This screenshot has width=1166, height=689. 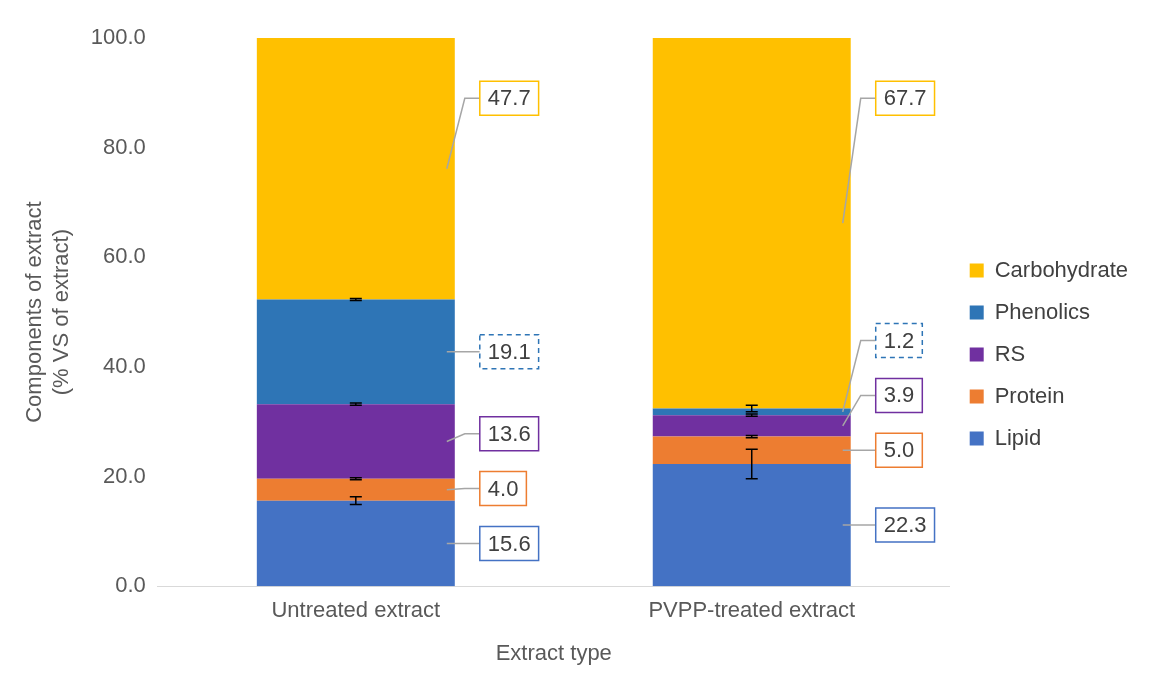 What do you see at coordinates (1018, 437) in the screenshot?
I see `legend-label: Lipid` at bounding box center [1018, 437].